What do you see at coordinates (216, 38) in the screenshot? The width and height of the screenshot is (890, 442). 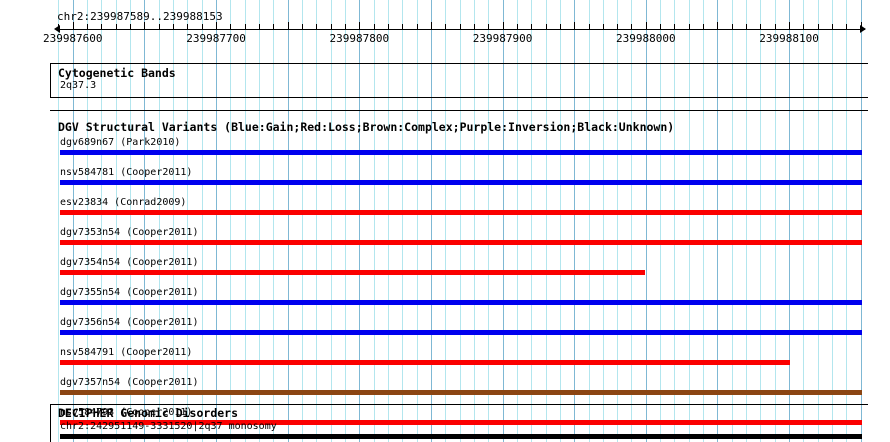 I see `ruler-tick-label: 239987700` at bounding box center [216, 38].